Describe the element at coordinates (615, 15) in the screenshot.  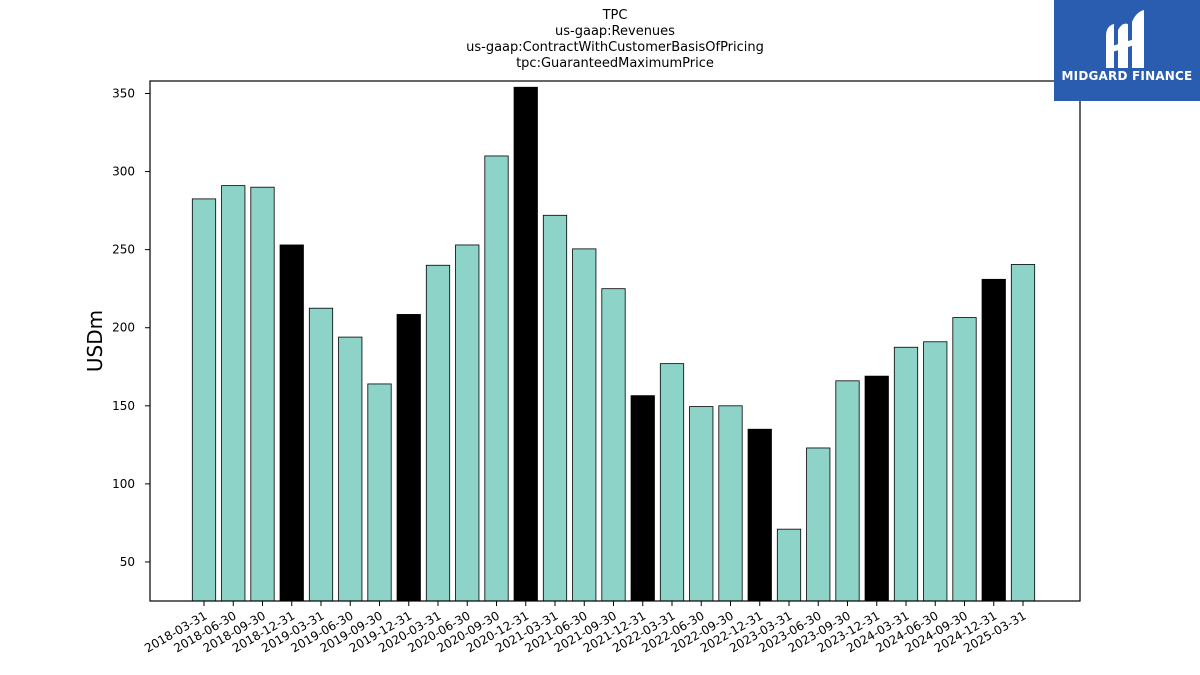
I see `chart-title-line-1: TPC` at that location.